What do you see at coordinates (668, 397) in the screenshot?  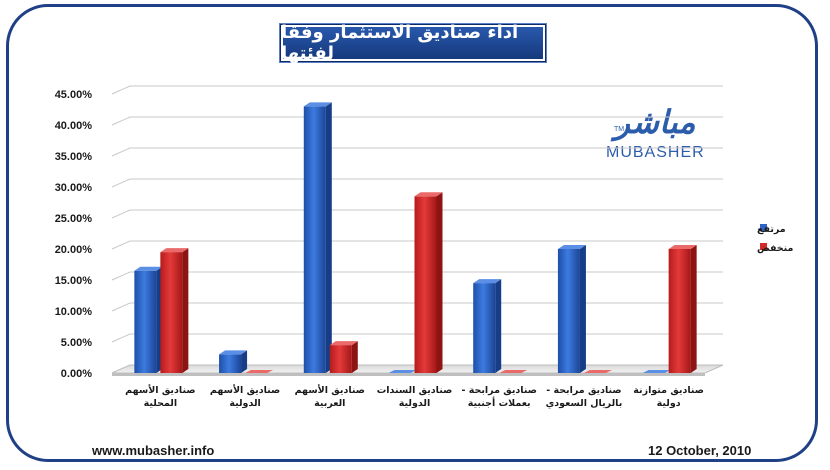 I see `x-tick-label: صناديق متوازنة دولية` at bounding box center [668, 397].